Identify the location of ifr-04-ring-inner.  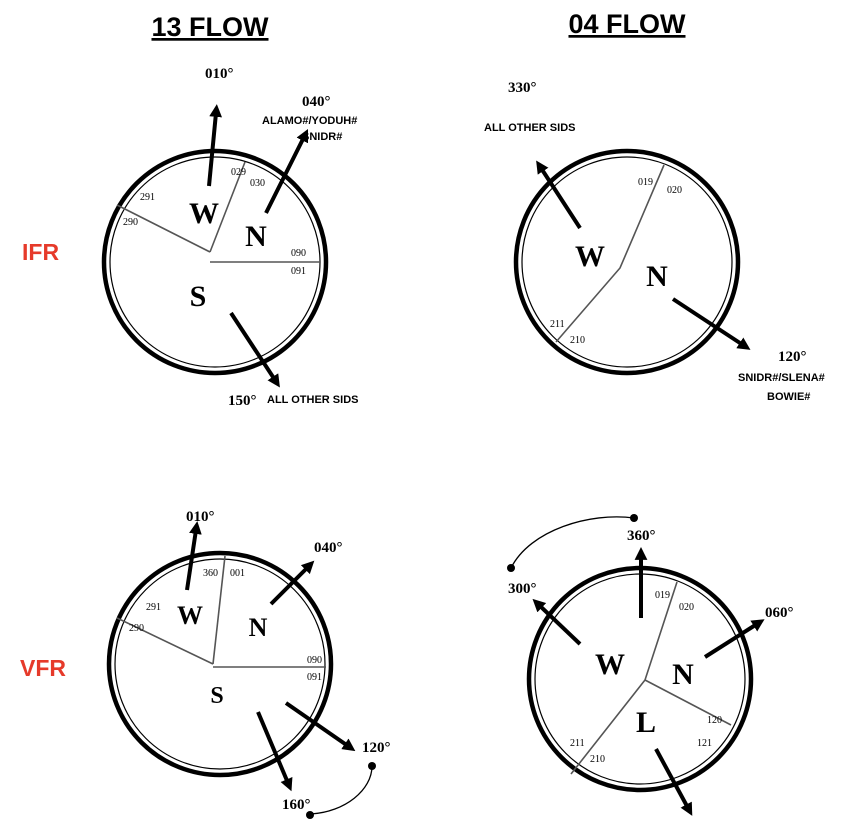
(627, 262).